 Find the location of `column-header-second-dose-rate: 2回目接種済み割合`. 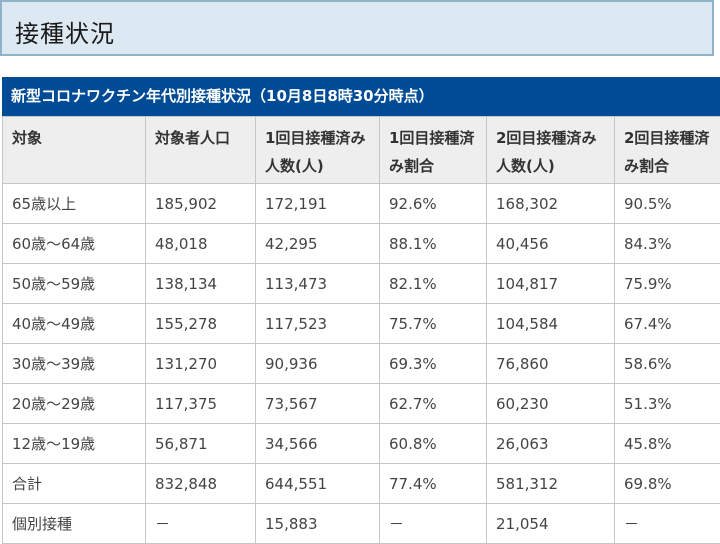

column-header-second-dose-rate: 2回目接種済み割合 is located at coordinates (667, 150).